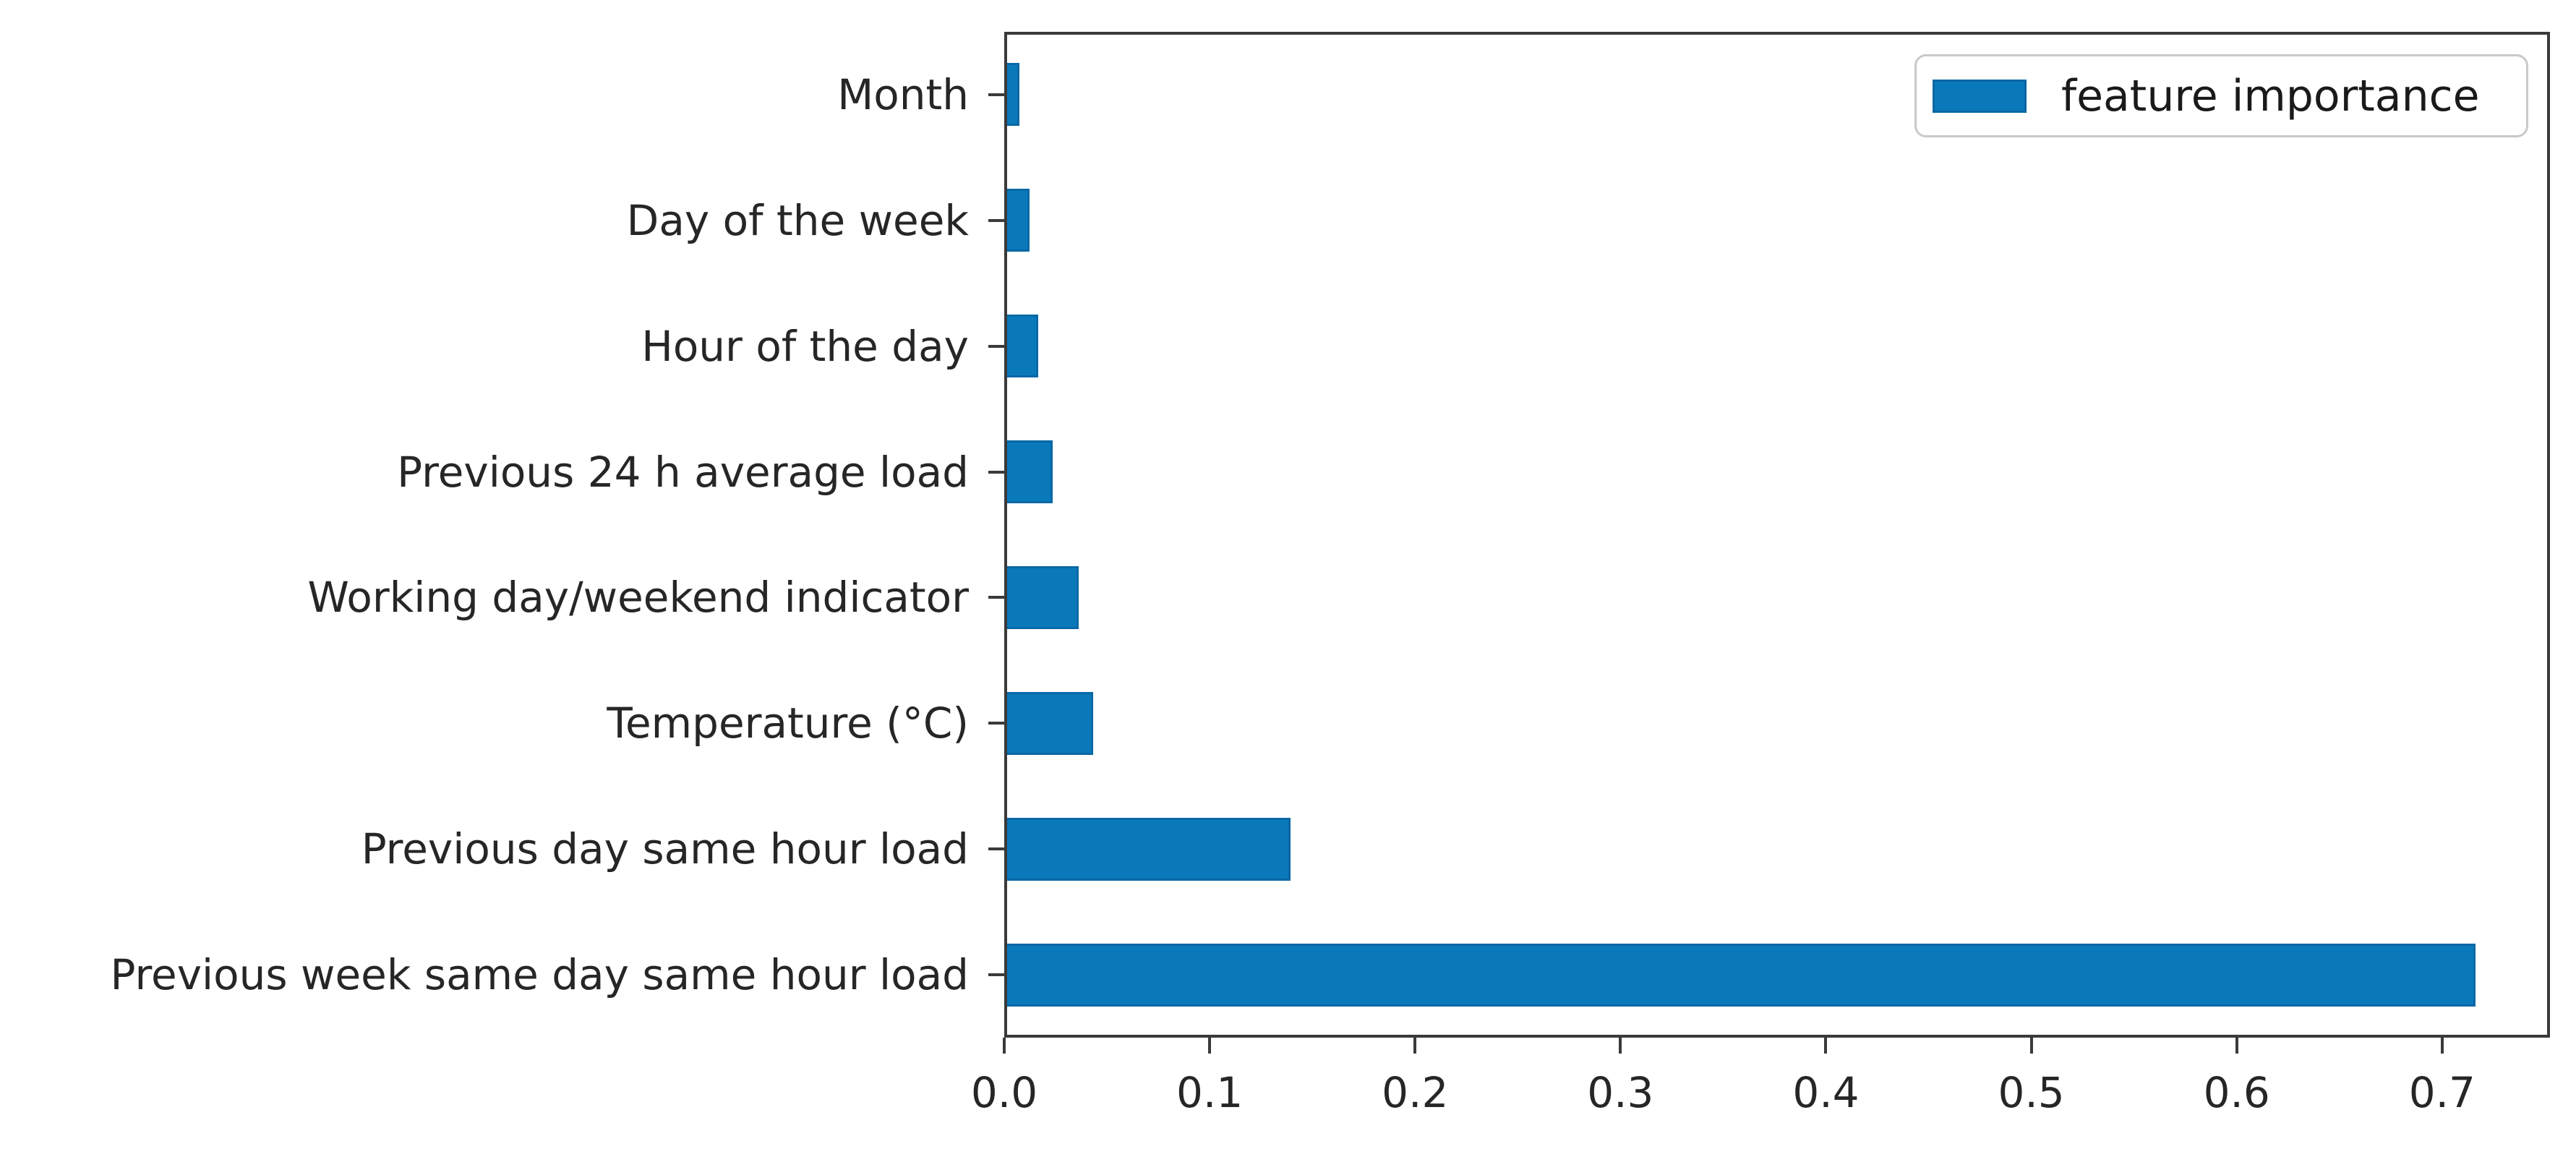 This screenshot has height=1149, width=2576. What do you see at coordinates (798, 220) in the screenshot?
I see `y-tick-label: Day of the week` at bounding box center [798, 220].